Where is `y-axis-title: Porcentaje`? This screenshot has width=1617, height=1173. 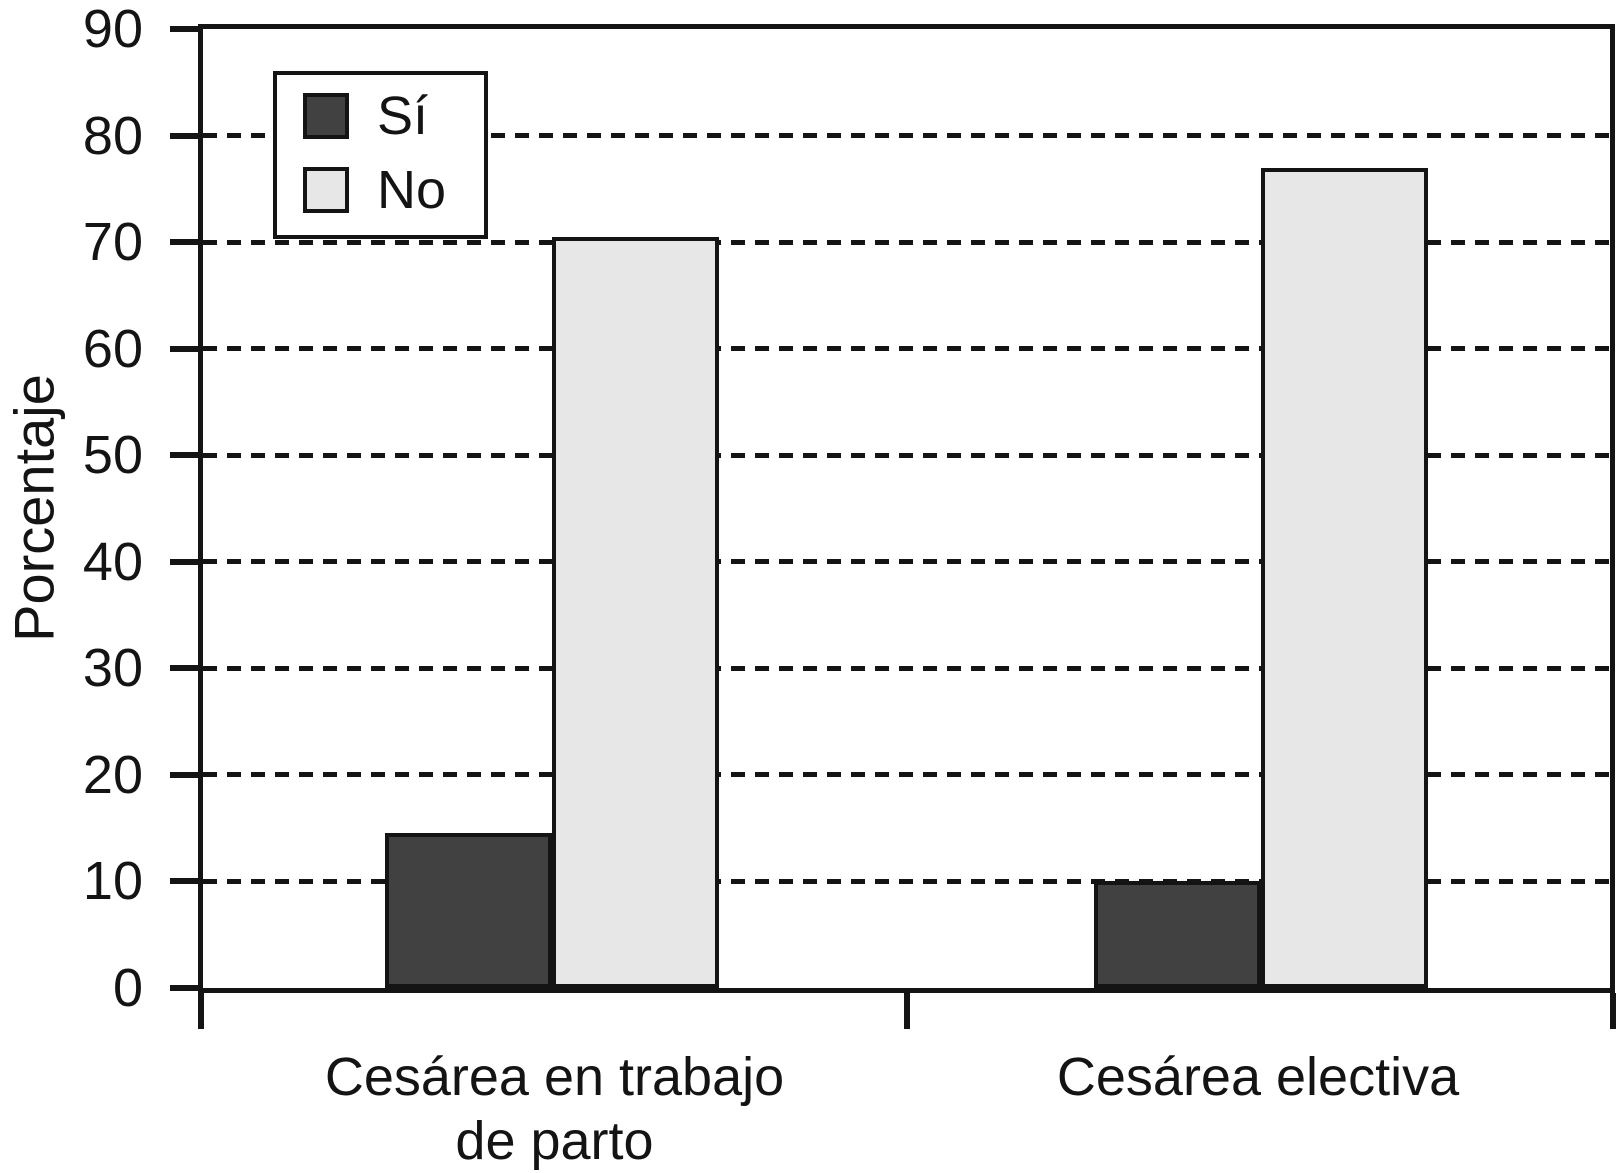 y-axis-title: Porcentaje is located at coordinates (34, 508).